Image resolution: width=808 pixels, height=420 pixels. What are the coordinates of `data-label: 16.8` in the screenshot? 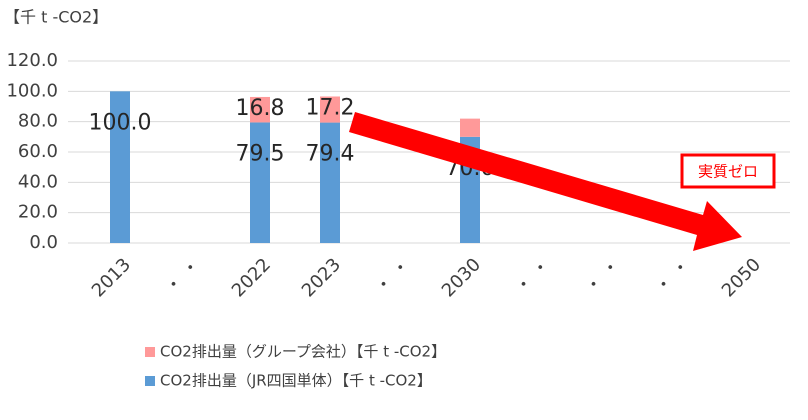 It's located at (260, 108).